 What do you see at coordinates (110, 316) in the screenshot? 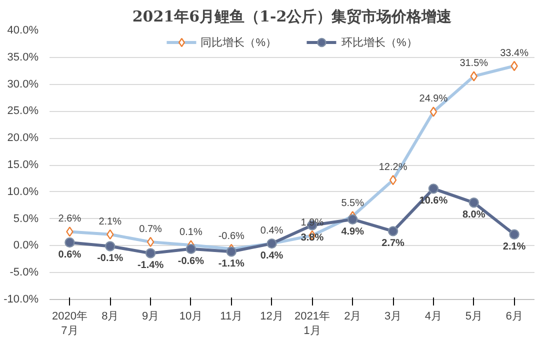
I see `x-tick-label: 8月` at bounding box center [110, 316].